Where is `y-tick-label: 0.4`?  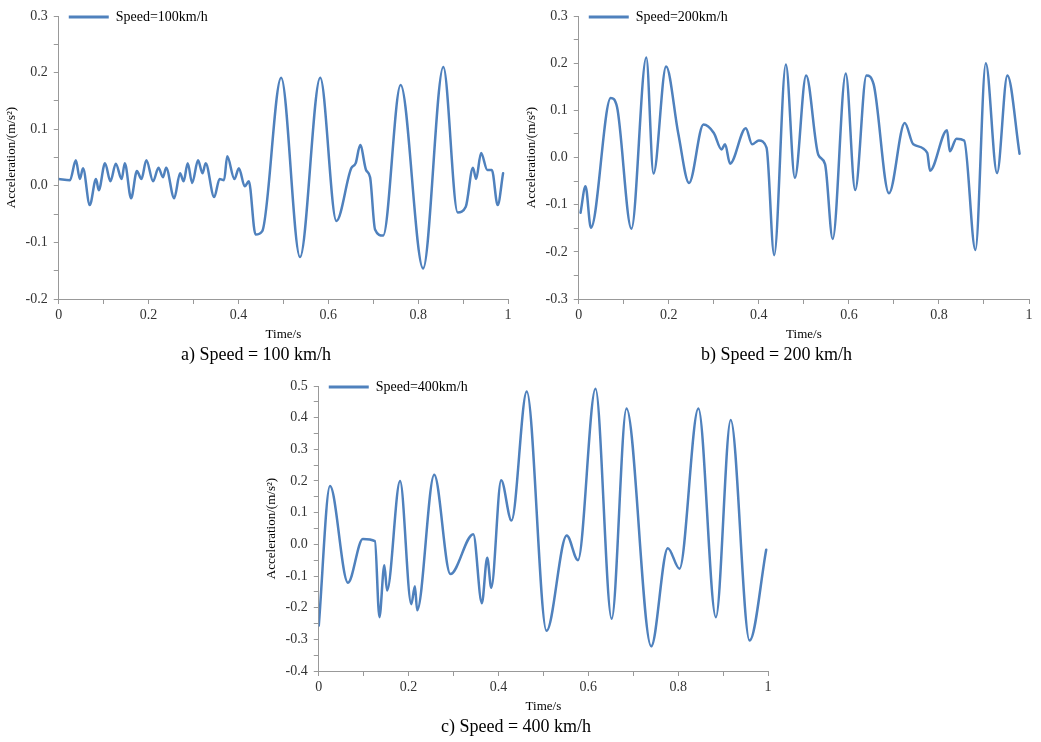 y-tick-label: 0.4 is located at coordinates (299, 417).